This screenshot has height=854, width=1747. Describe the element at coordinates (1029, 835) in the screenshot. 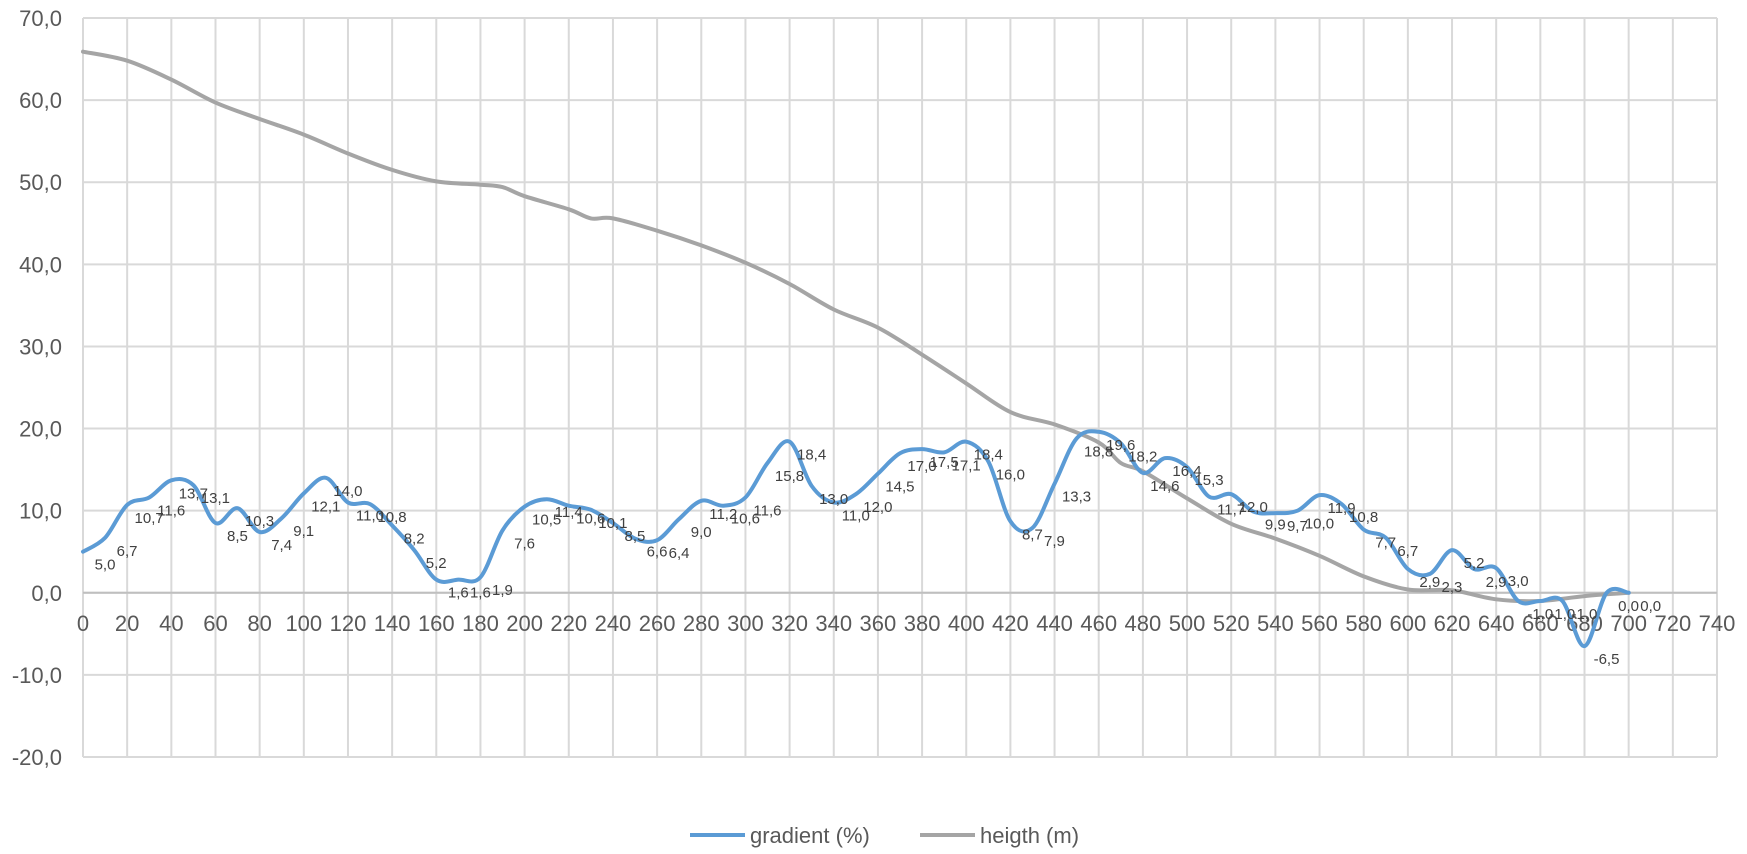

I see `legend-height-label: heigth (m)` at that location.